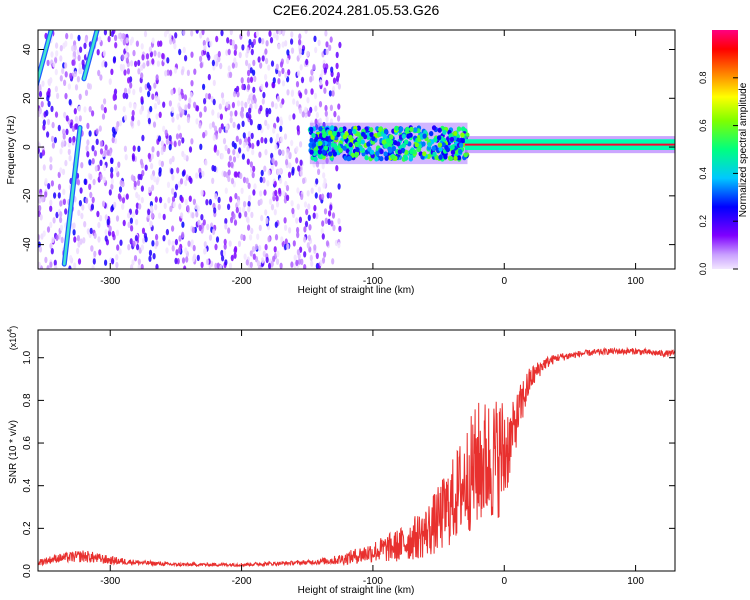 Image resolution: width=750 pixels, height=600 pixels. I want to click on colorbar-tick-label: 0.6, so click(703, 125).